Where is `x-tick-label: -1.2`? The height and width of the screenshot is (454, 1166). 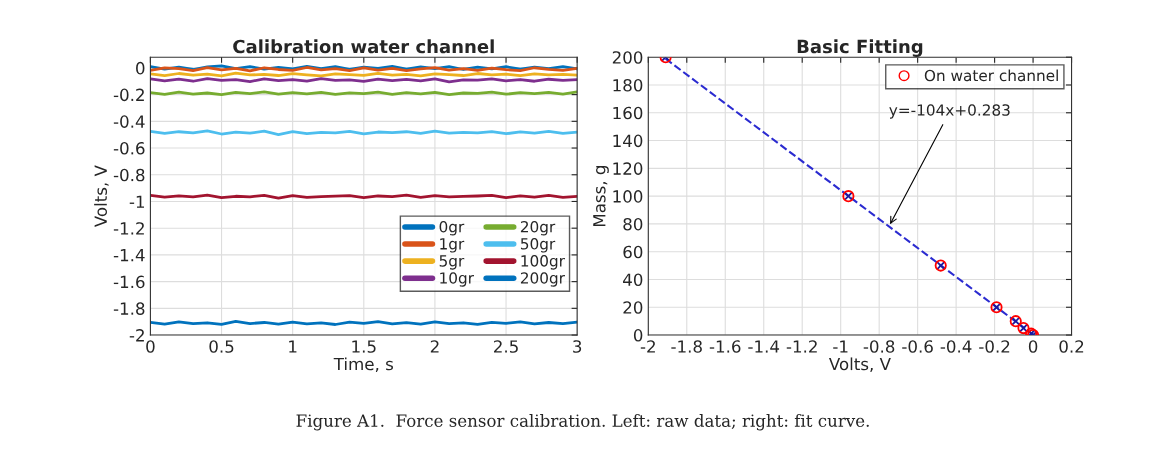
x-tick-label: -1.2 is located at coordinates (801, 346).